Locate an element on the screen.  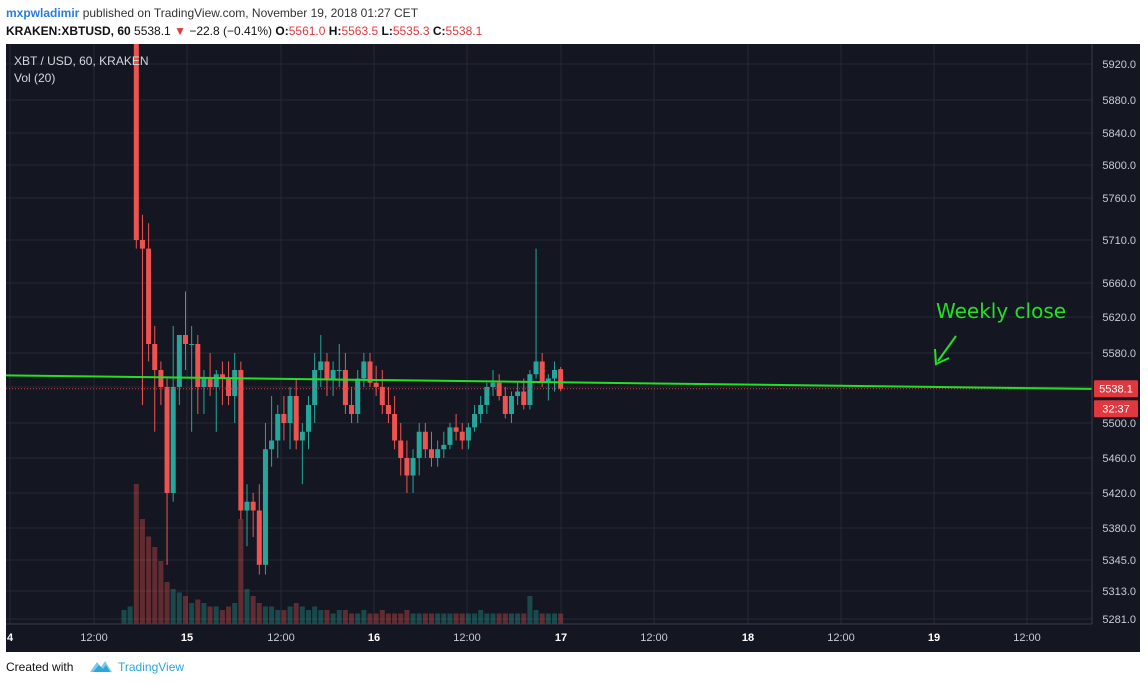
author-link: mxpwladimir is located at coordinates (43, 13).